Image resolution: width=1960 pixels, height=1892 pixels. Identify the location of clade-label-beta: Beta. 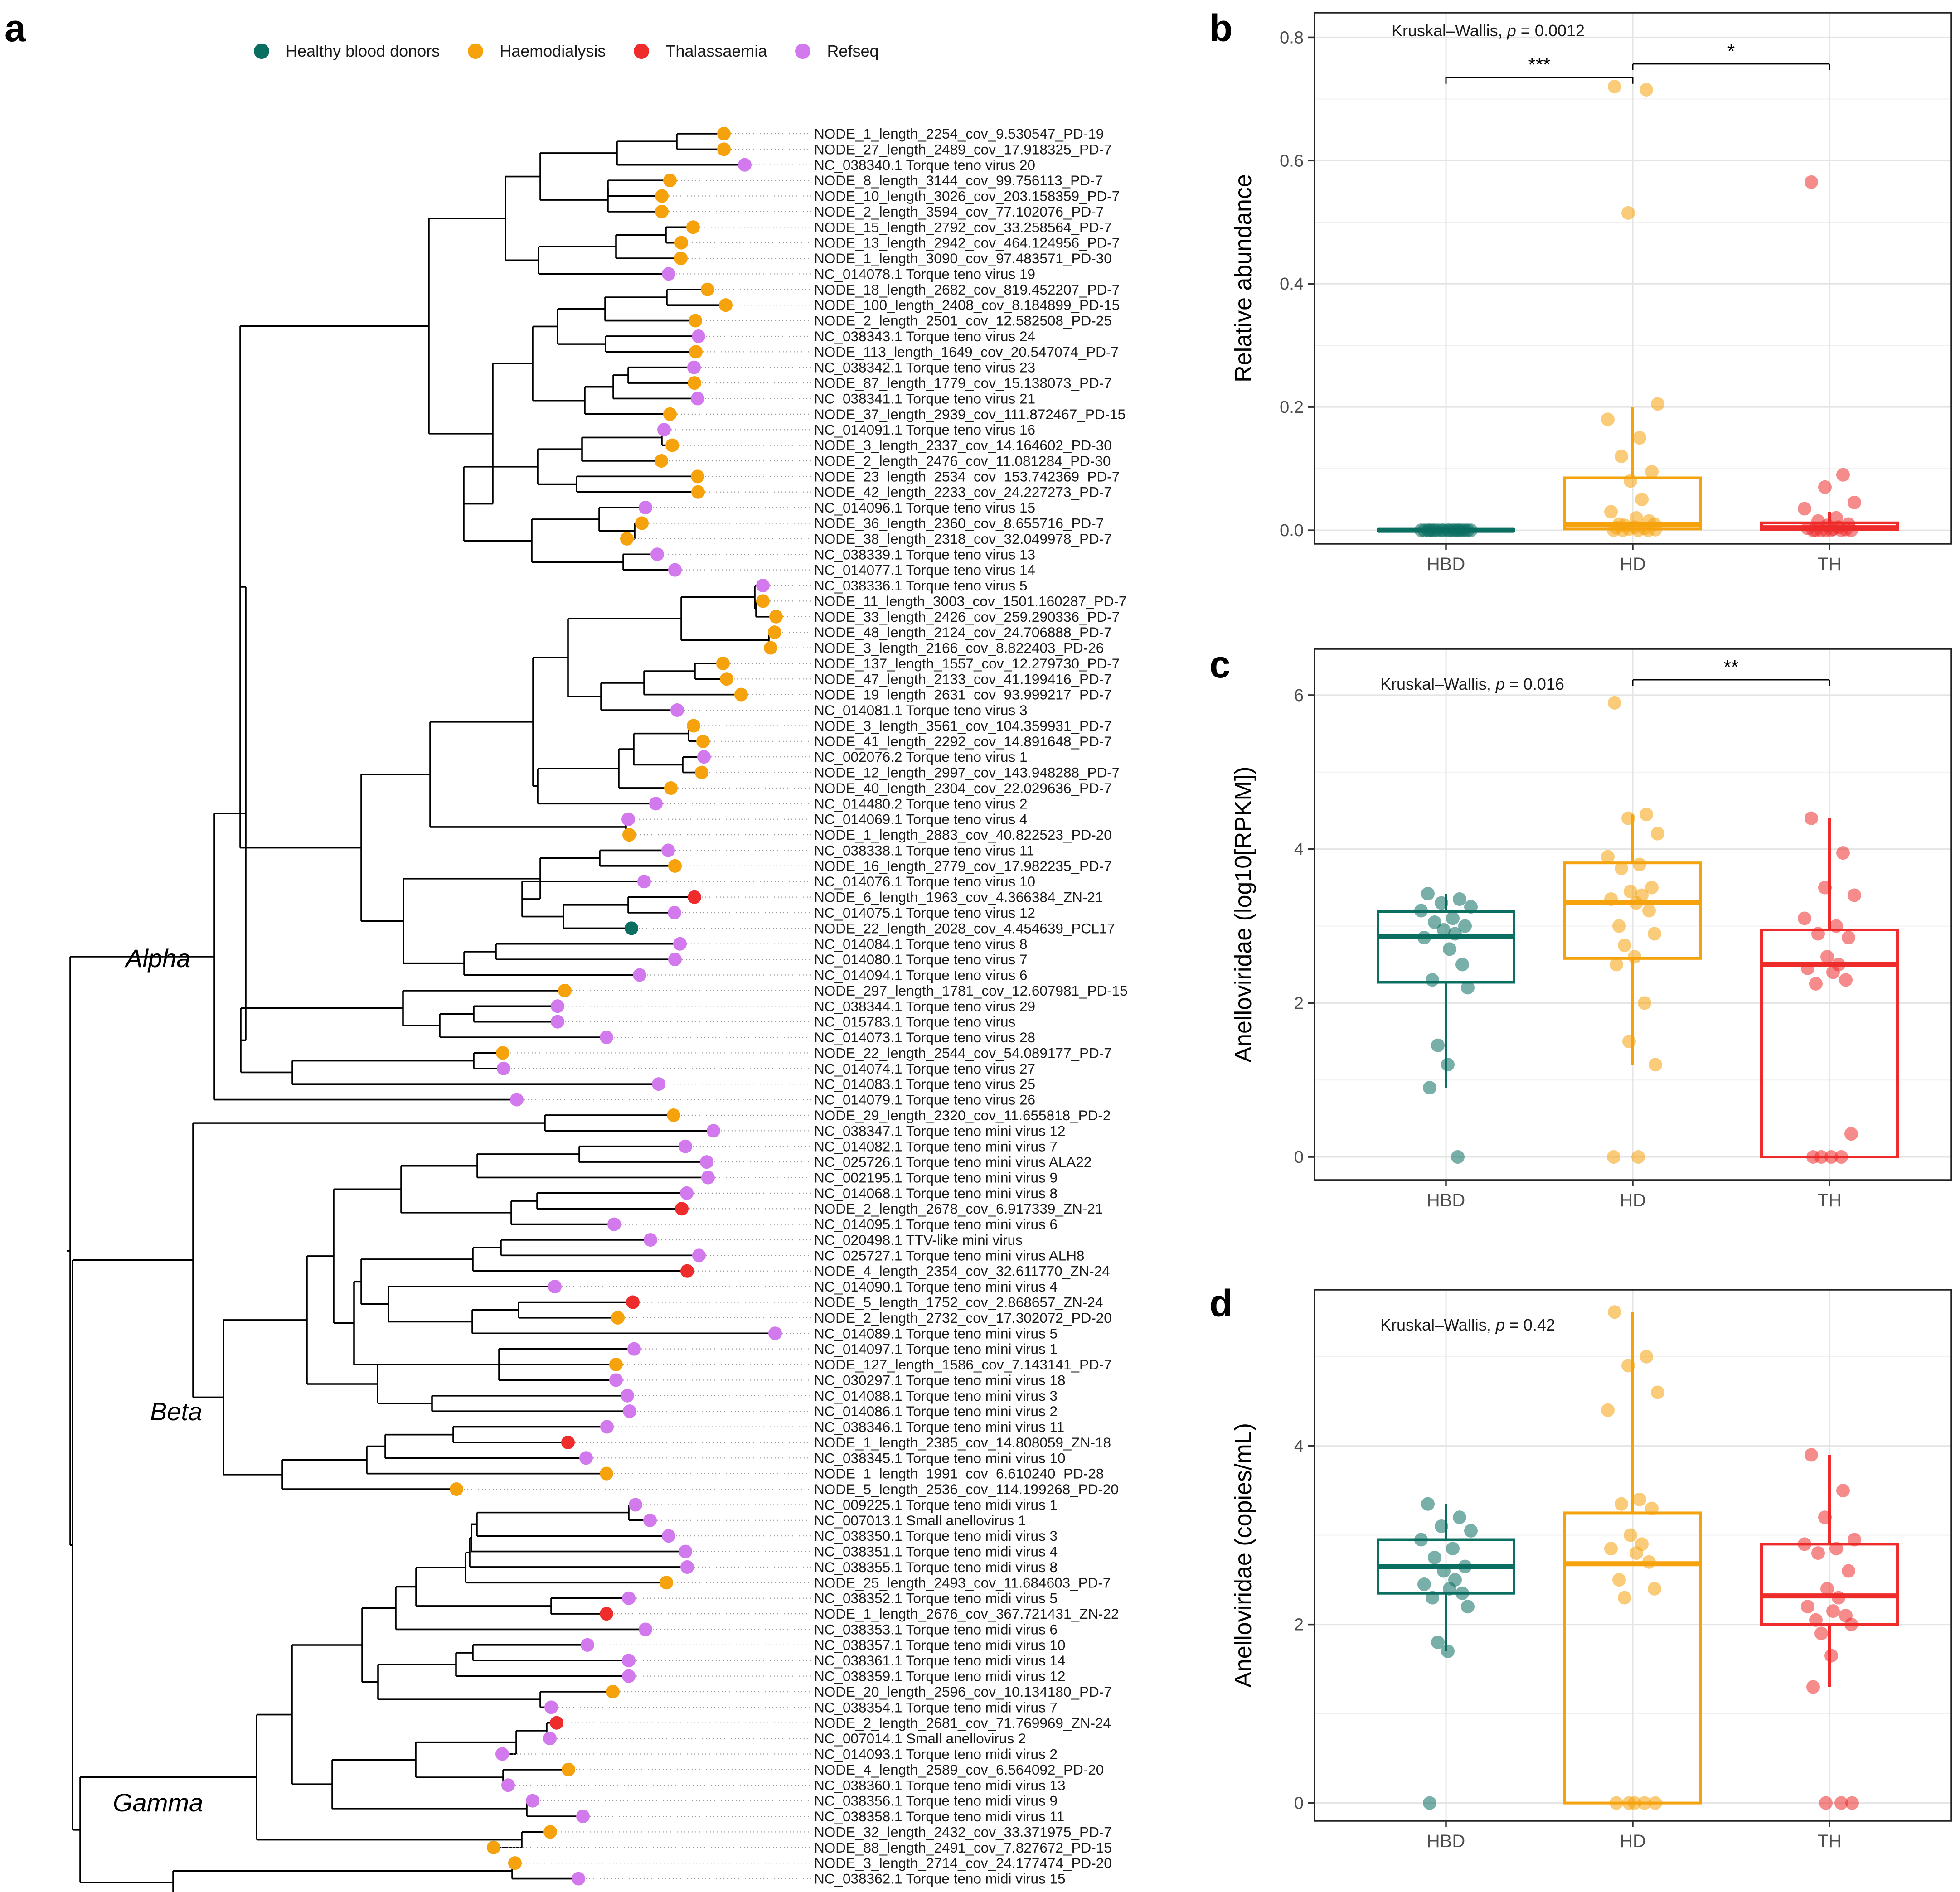
(176, 1411).